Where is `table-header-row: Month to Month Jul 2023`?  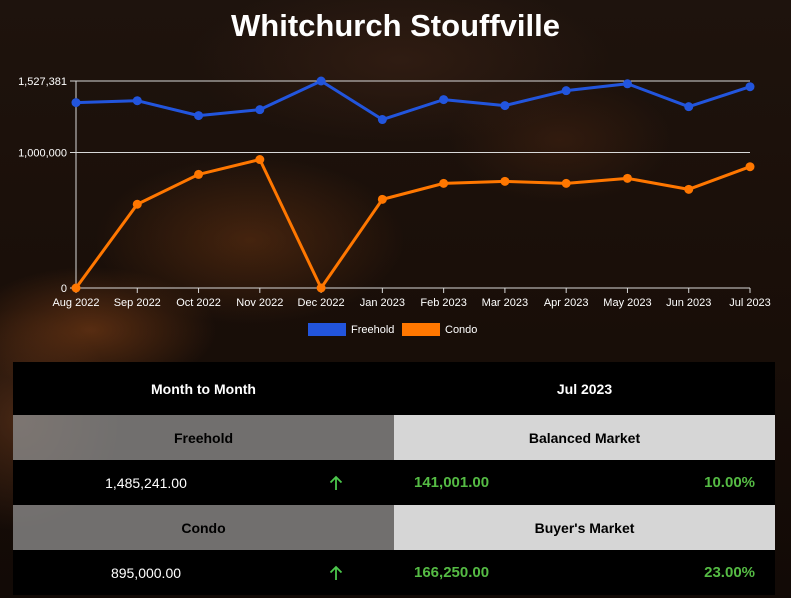 table-header-row: Month to Month Jul 2023 is located at coordinates (394, 388).